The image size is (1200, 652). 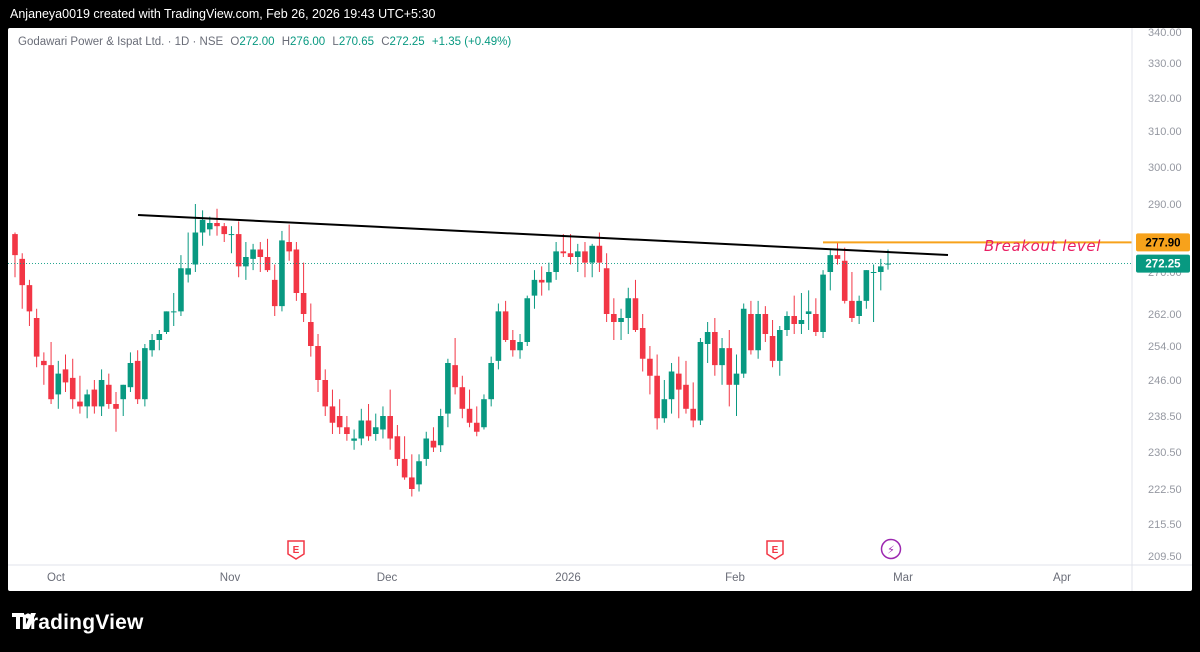 What do you see at coordinates (121, 42) in the screenshot?
I see `symbol-name: Godawari Power & Ispat Ltd. · 1D · NSE` at bounding box center [121, 42].